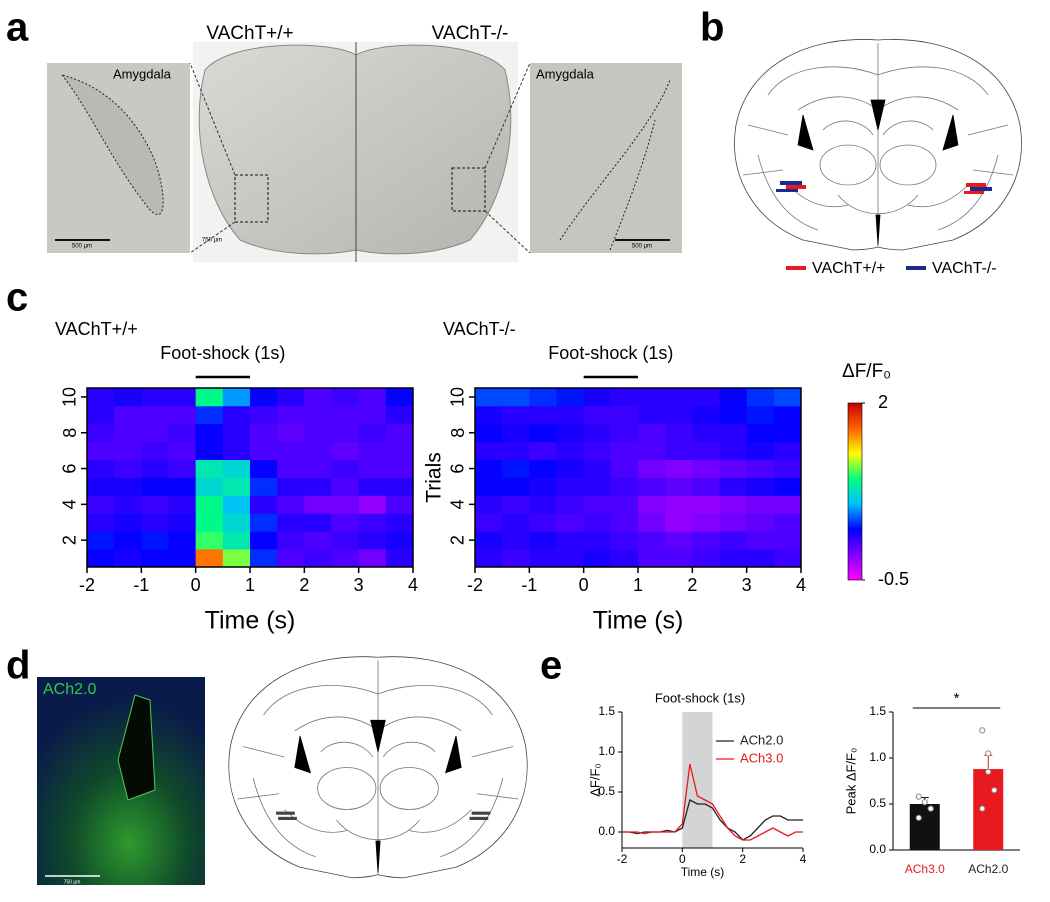 Image resolution: width=1050 pixels, height=902 pixels. I want to click on y-tick-label: 10, so click(458, 397).